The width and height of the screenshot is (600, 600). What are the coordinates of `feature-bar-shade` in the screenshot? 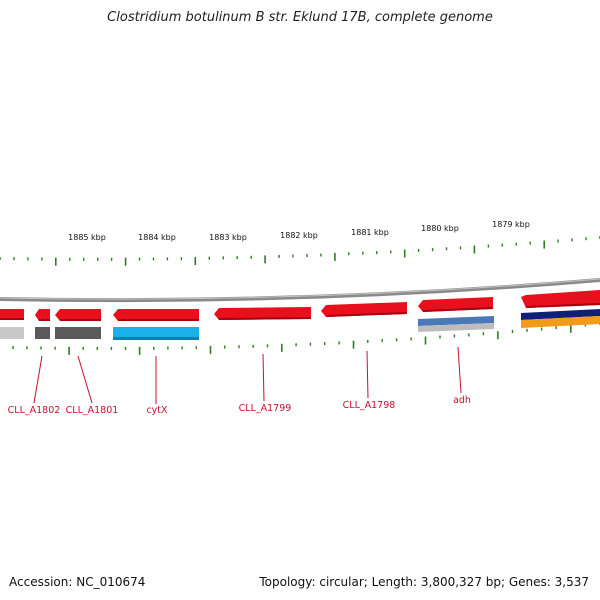 It's located at (156, 338).